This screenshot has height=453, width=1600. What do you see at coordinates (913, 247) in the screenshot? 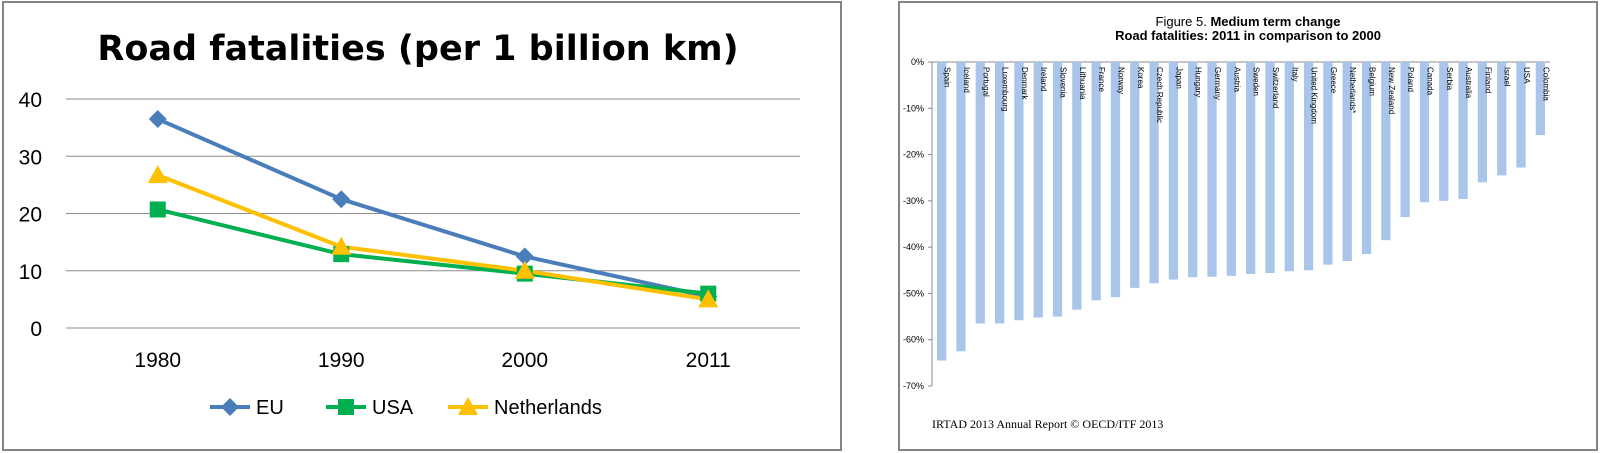
I see `y-tick-label-40: -40%` at bounding box center [913, 247].